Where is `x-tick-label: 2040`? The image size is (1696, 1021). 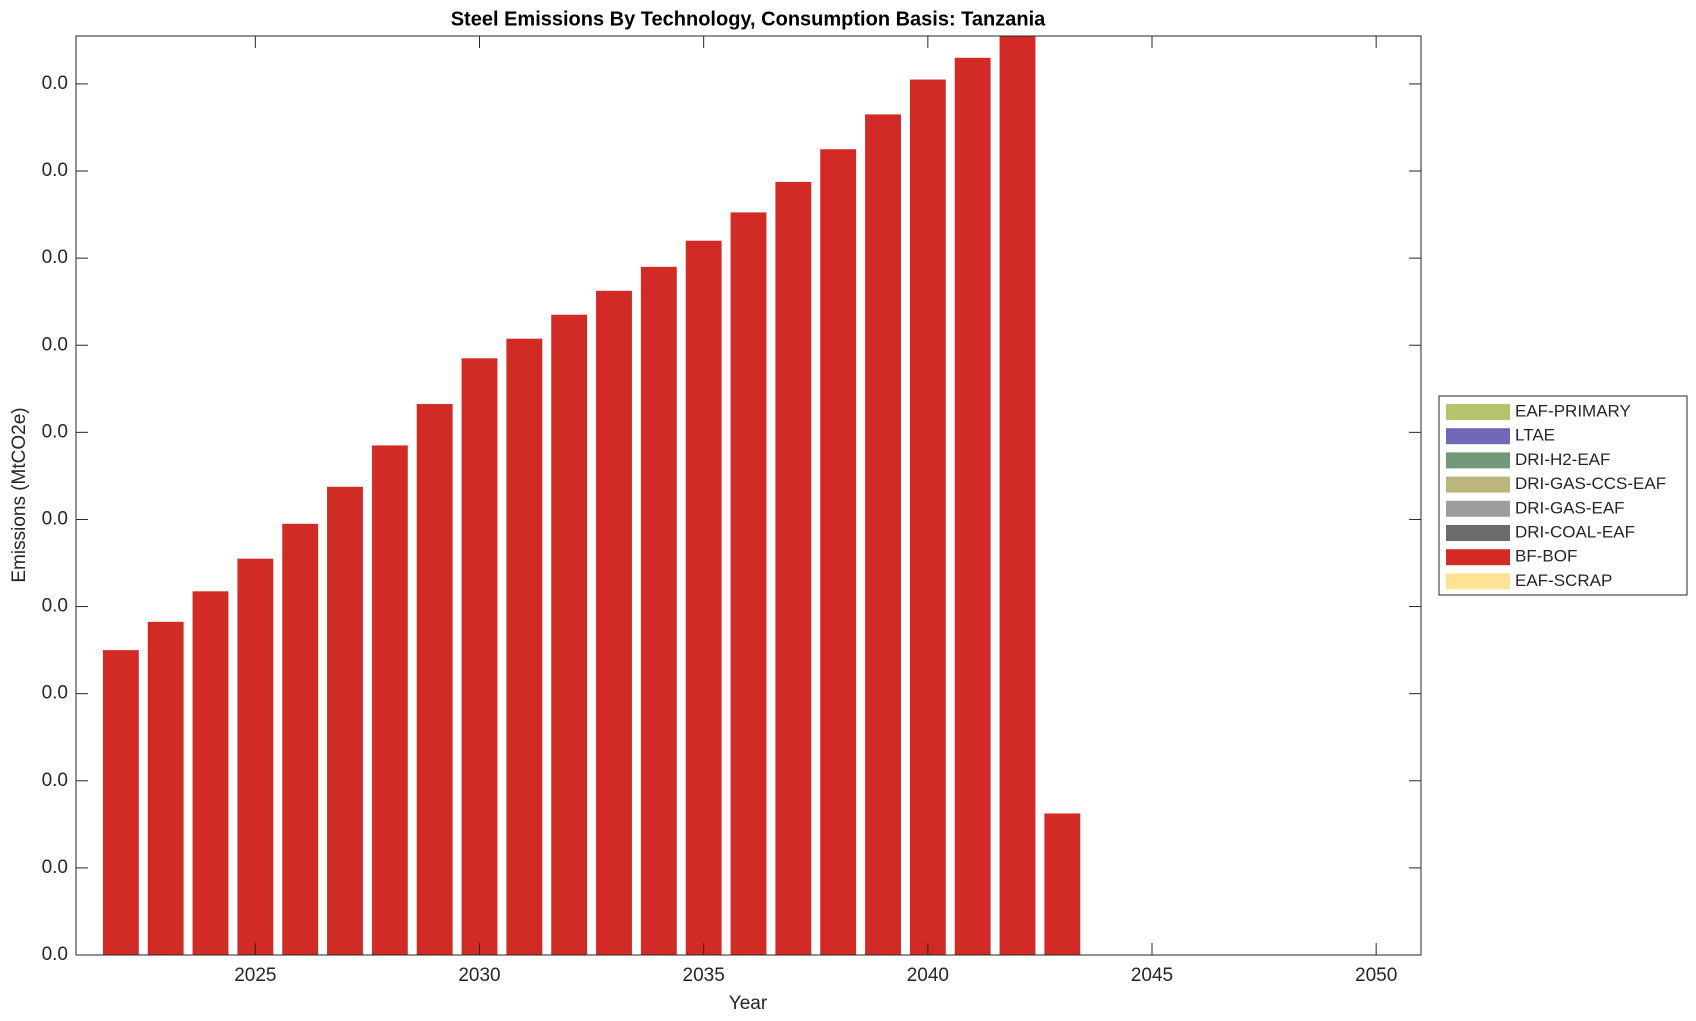 x-tick-label: 2040 is located at coordinates (928, 975).